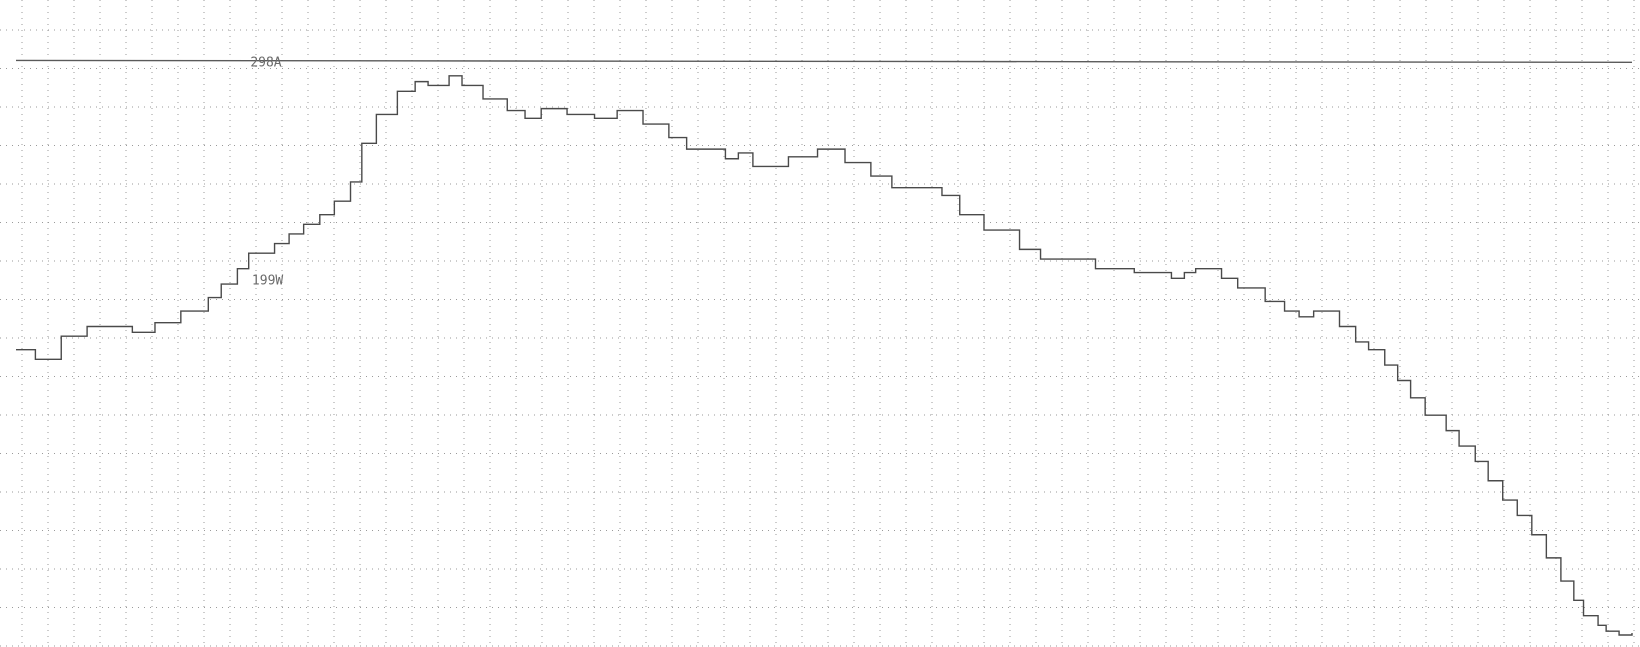 Image resolution: width=1640 pixels, height=647 pixels. What do you see at coordinates (266, 171) in the screenshot?
I see `annotation-layer: 298A 199W` at bounding box center [266, 171].